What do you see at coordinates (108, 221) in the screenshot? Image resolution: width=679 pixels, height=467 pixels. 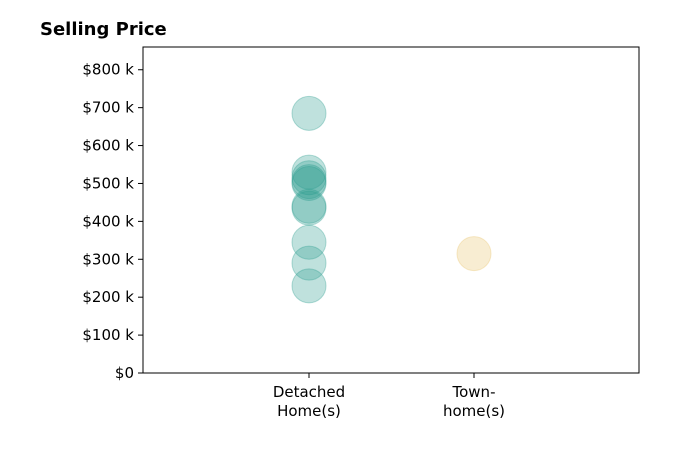 I see `y-tick-label: $400 k` at bounding box center [108, 221].